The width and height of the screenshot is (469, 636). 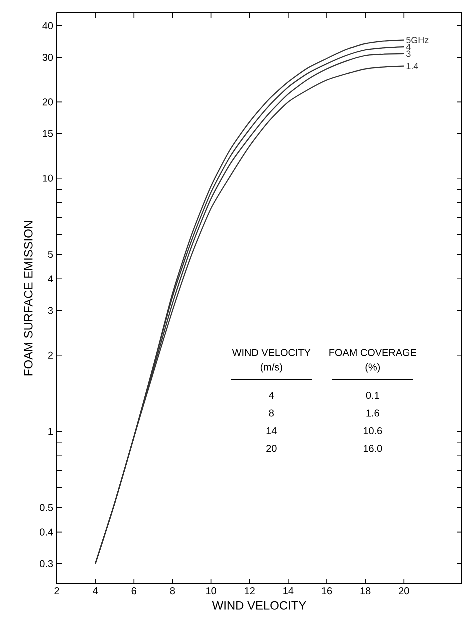 I want to click on x-tick-label: 16, so click(x=327, y=591).